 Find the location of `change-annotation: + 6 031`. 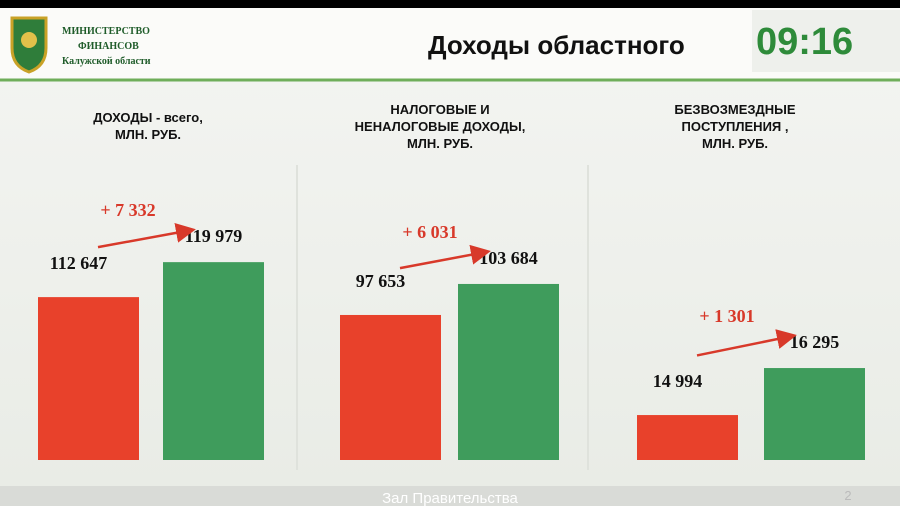

change-annotation: + 6 031 is located at coordinates (429, 232).